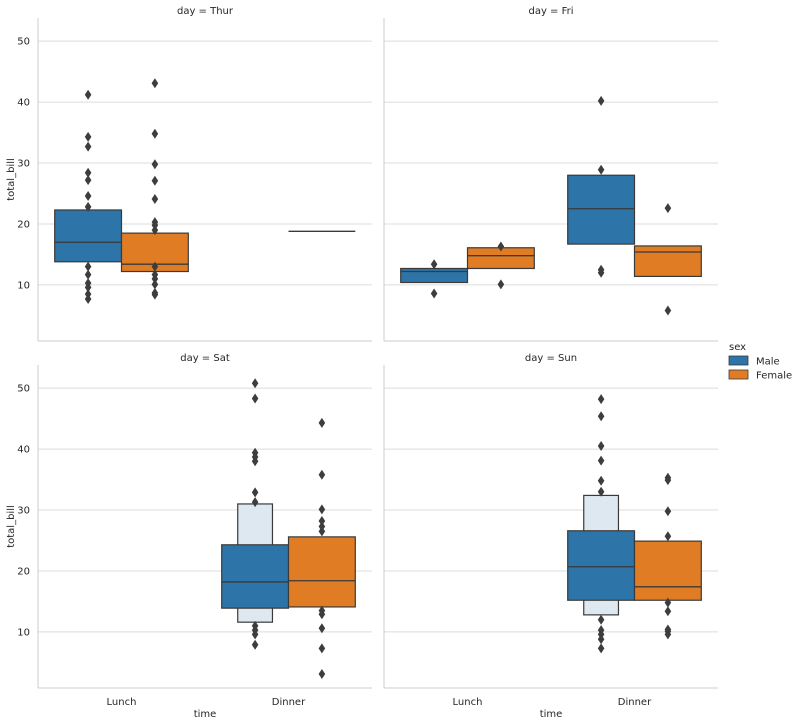 Image resolution: width=798 pixels, height=725 pixels. Describe the element at coordinates (774, 376) in the screenshot. I see `legend-label: Female` at that location.